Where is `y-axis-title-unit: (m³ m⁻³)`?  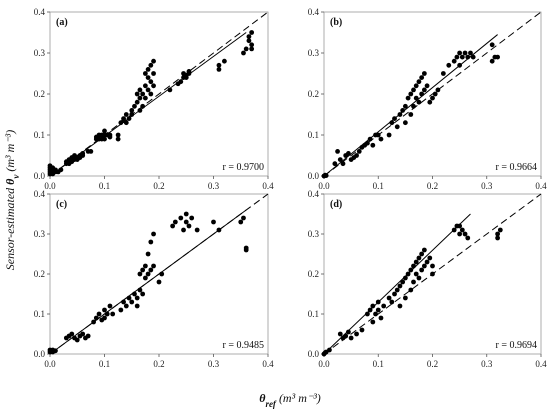 y-axis-title-unit: (m³ m⁻³) is located at coordinates (10, 152).